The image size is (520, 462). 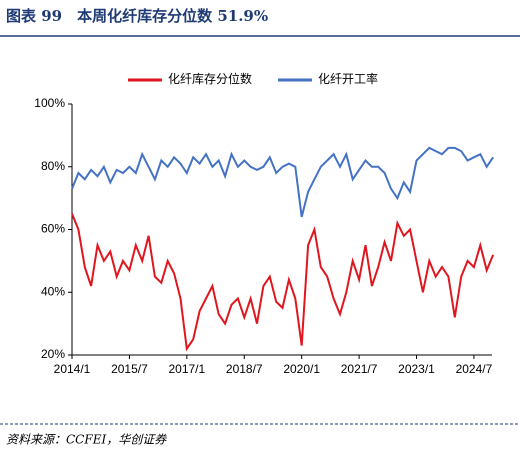 I want to click on y-tick-label: 60%, so click(x=53, y=229).